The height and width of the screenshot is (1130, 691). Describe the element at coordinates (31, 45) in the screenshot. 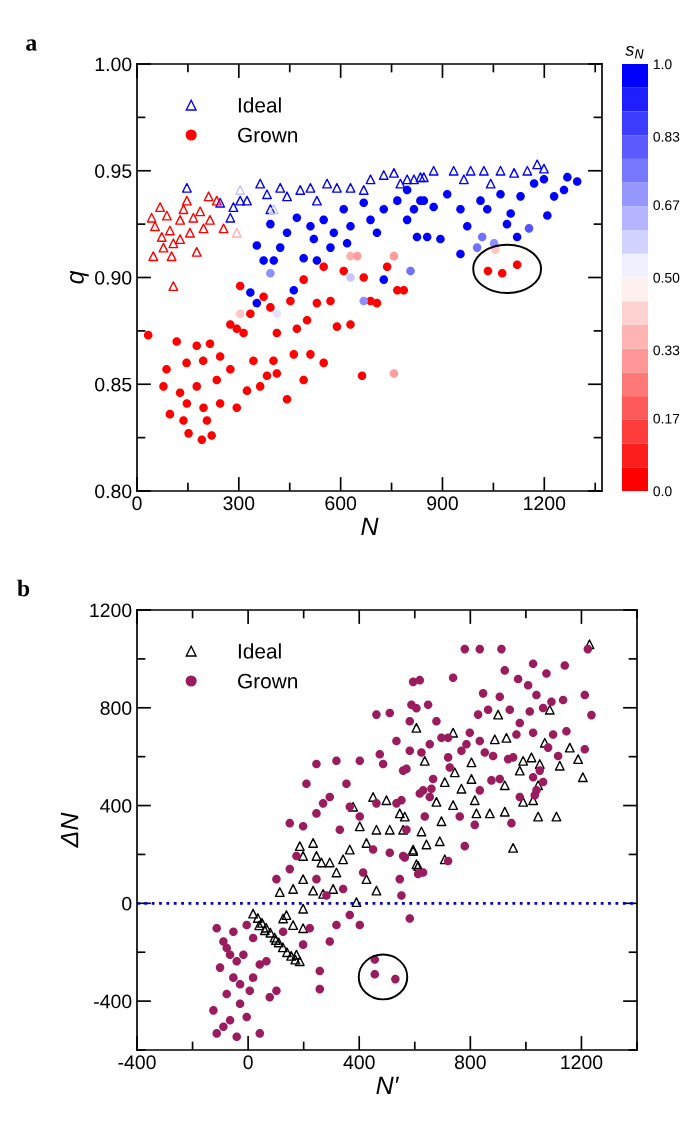

I see `chart-title: a` at that location.